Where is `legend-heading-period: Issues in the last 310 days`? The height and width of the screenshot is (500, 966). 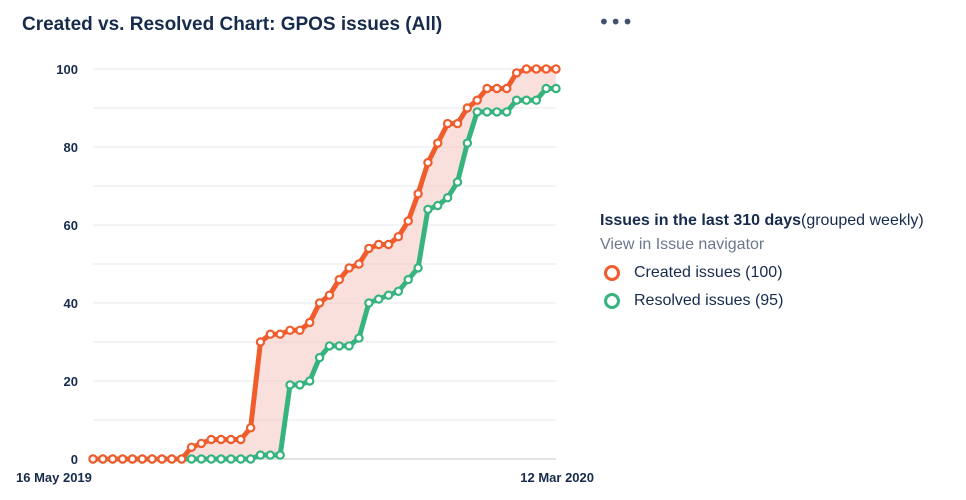
legend-heading-period: Issues in the last 310 days is located at coordinates (700, 220).